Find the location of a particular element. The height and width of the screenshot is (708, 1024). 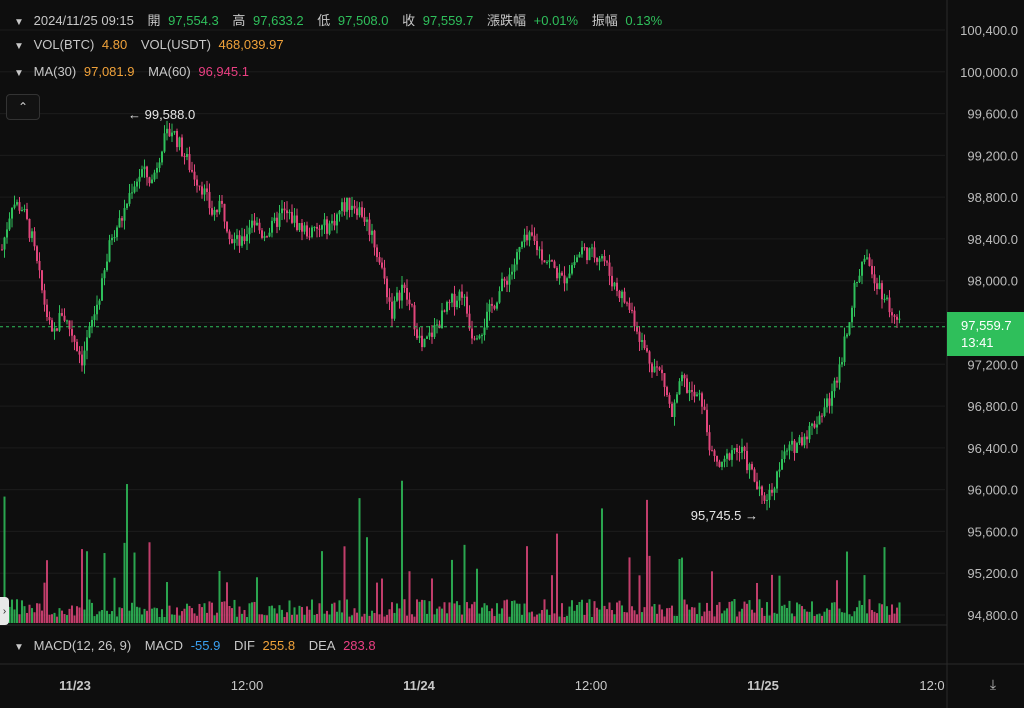

collapse-button: ⌃ is located at coordinates (23, 107).